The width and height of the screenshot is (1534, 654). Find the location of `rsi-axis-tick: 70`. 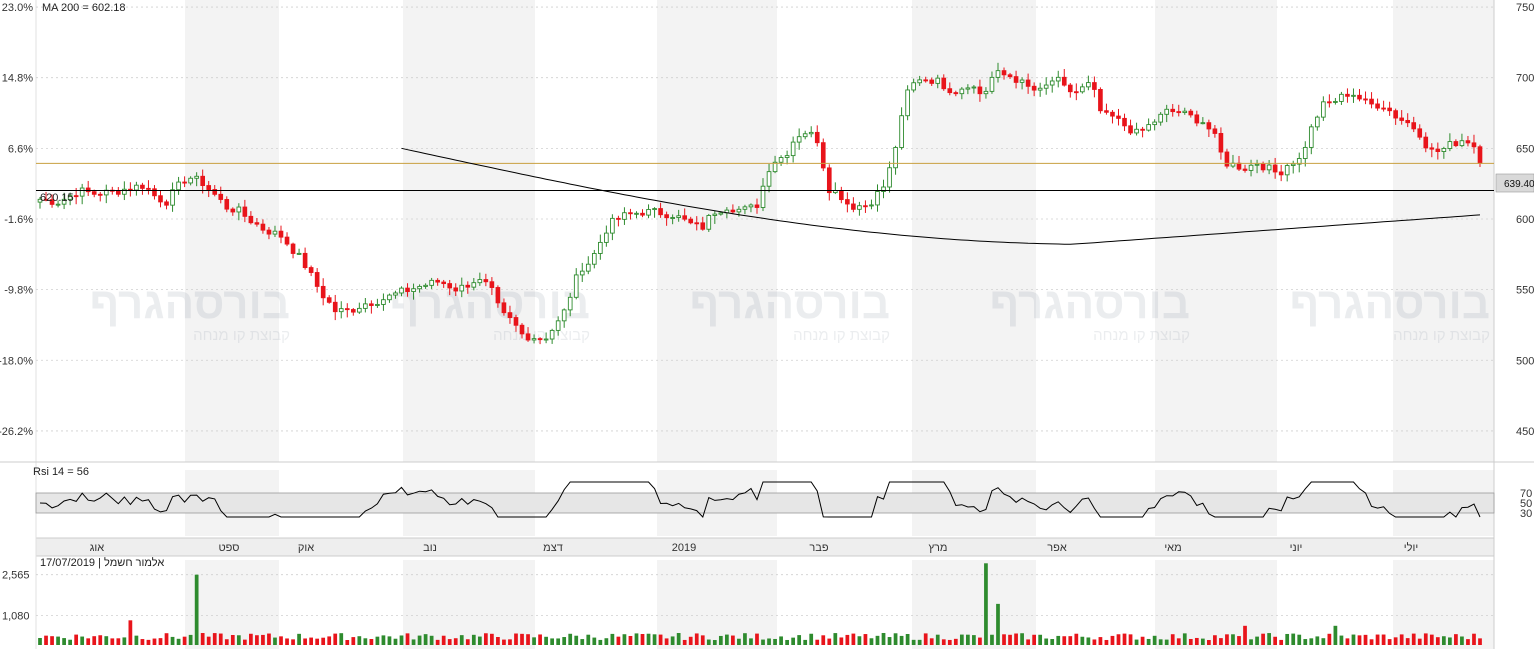

rsi-axis-tick: 70 is located at coordinates (1526, 494).